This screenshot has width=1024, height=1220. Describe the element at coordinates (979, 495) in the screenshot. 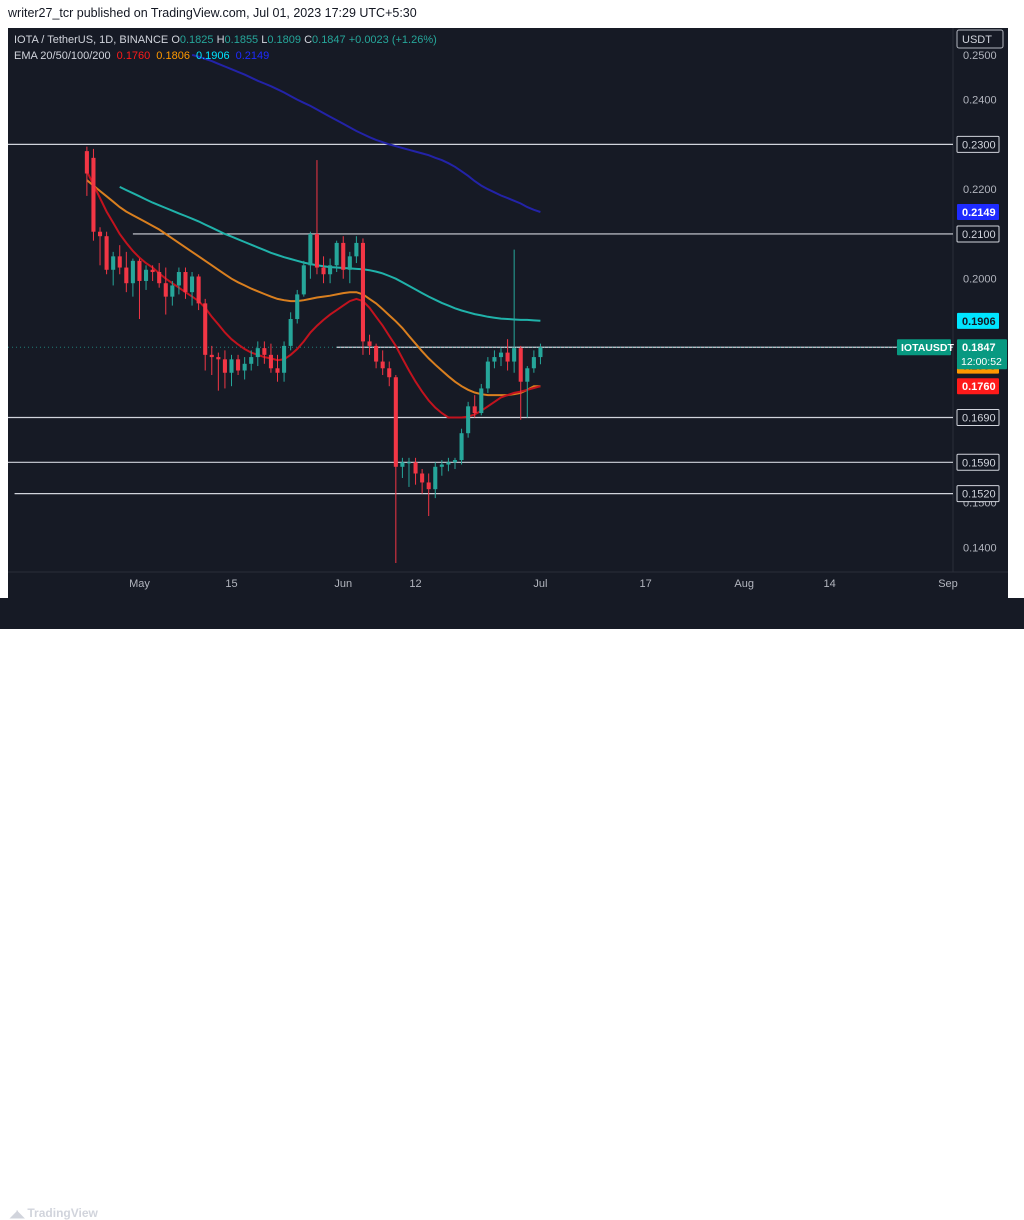

I see `level-badge-label: 0.1520` at that location.